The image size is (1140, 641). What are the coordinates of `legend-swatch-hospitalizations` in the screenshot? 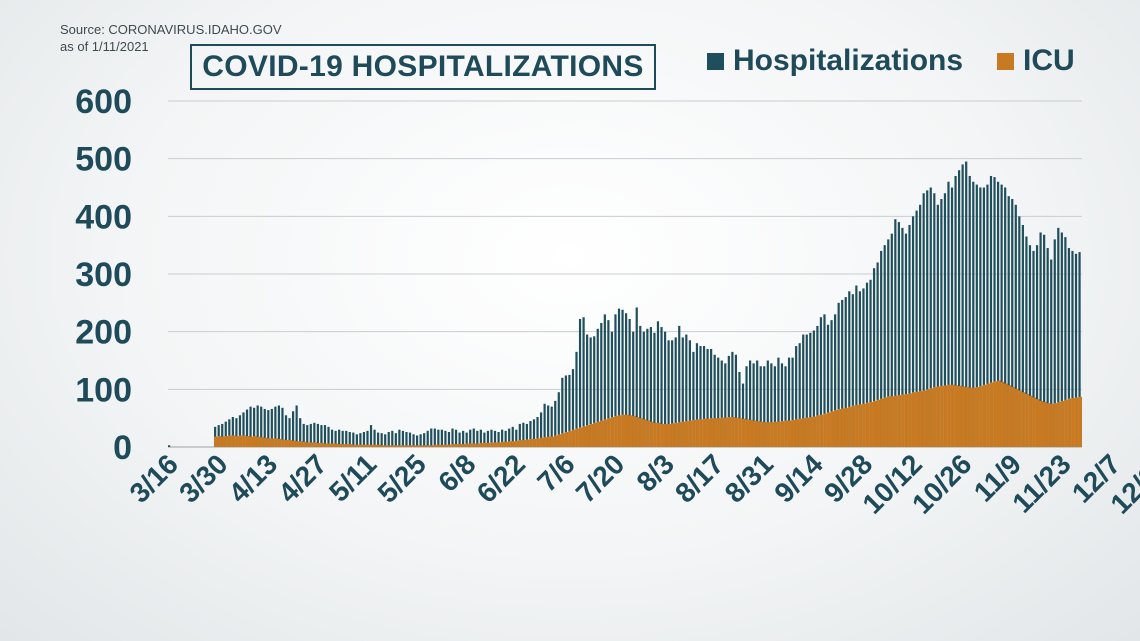 It's located at (715, 61).